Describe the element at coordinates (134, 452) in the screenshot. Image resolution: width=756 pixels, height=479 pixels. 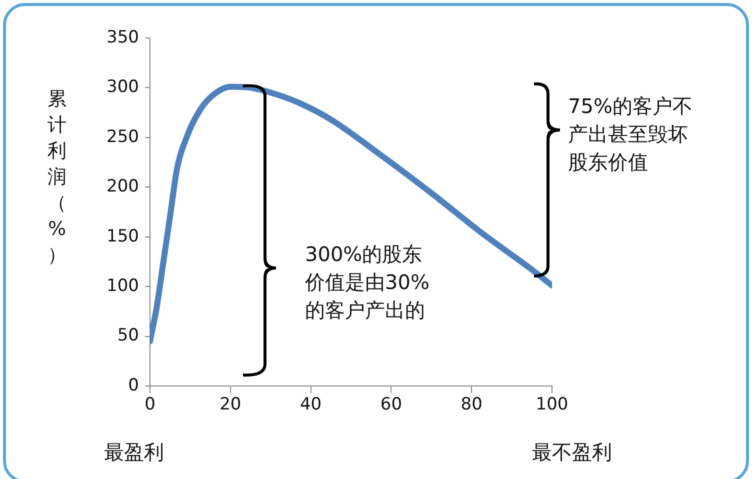
I see `text: 最盈利` at that location.